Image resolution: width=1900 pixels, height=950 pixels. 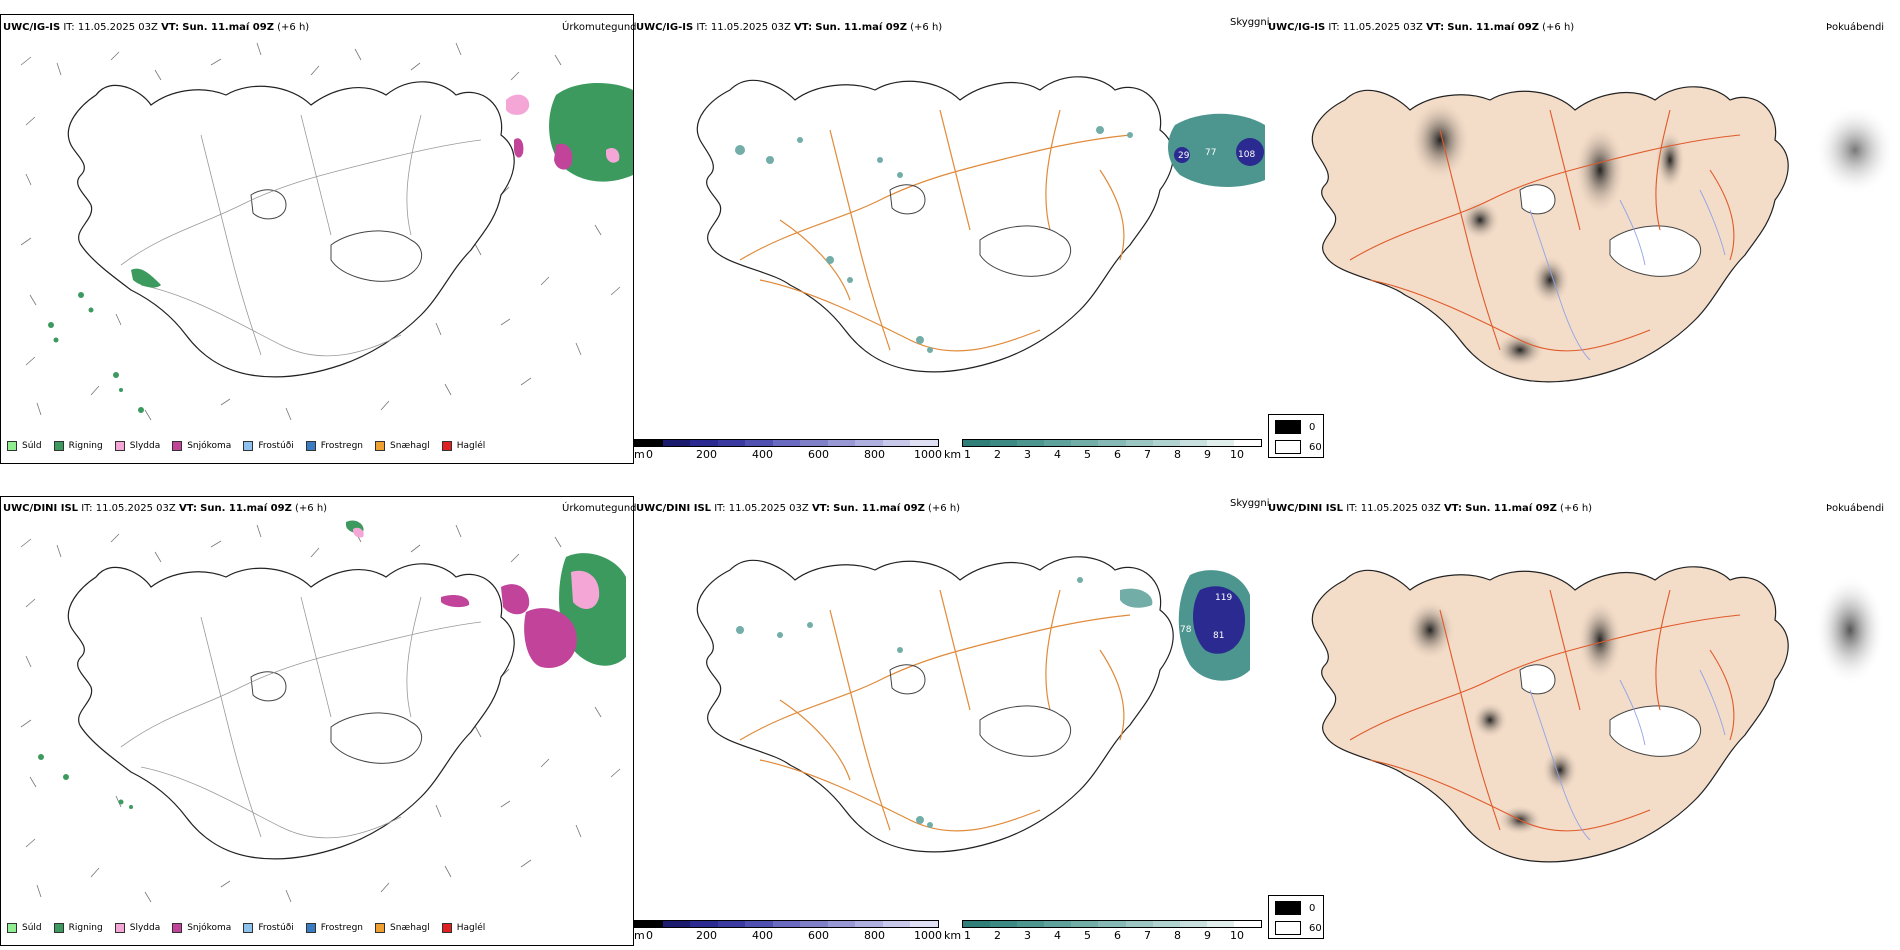 What do you see at coordinates (1104, 932) in the screenshot?
I see `visibility-colorbar-bottom: km 1 2 3 4 5 6 7 8 9 10` at bounding box center [1104, 932].